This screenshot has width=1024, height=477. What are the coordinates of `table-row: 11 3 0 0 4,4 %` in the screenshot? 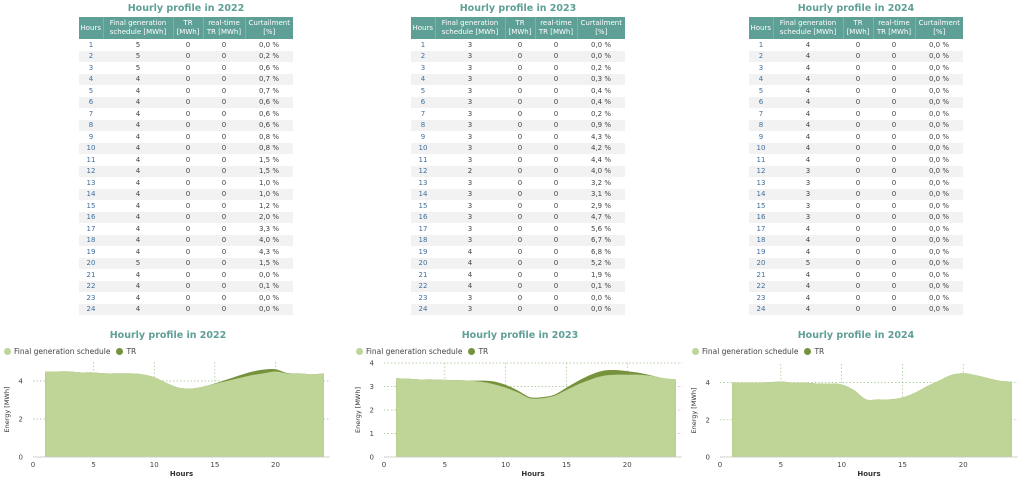 It's located at (518, 160).